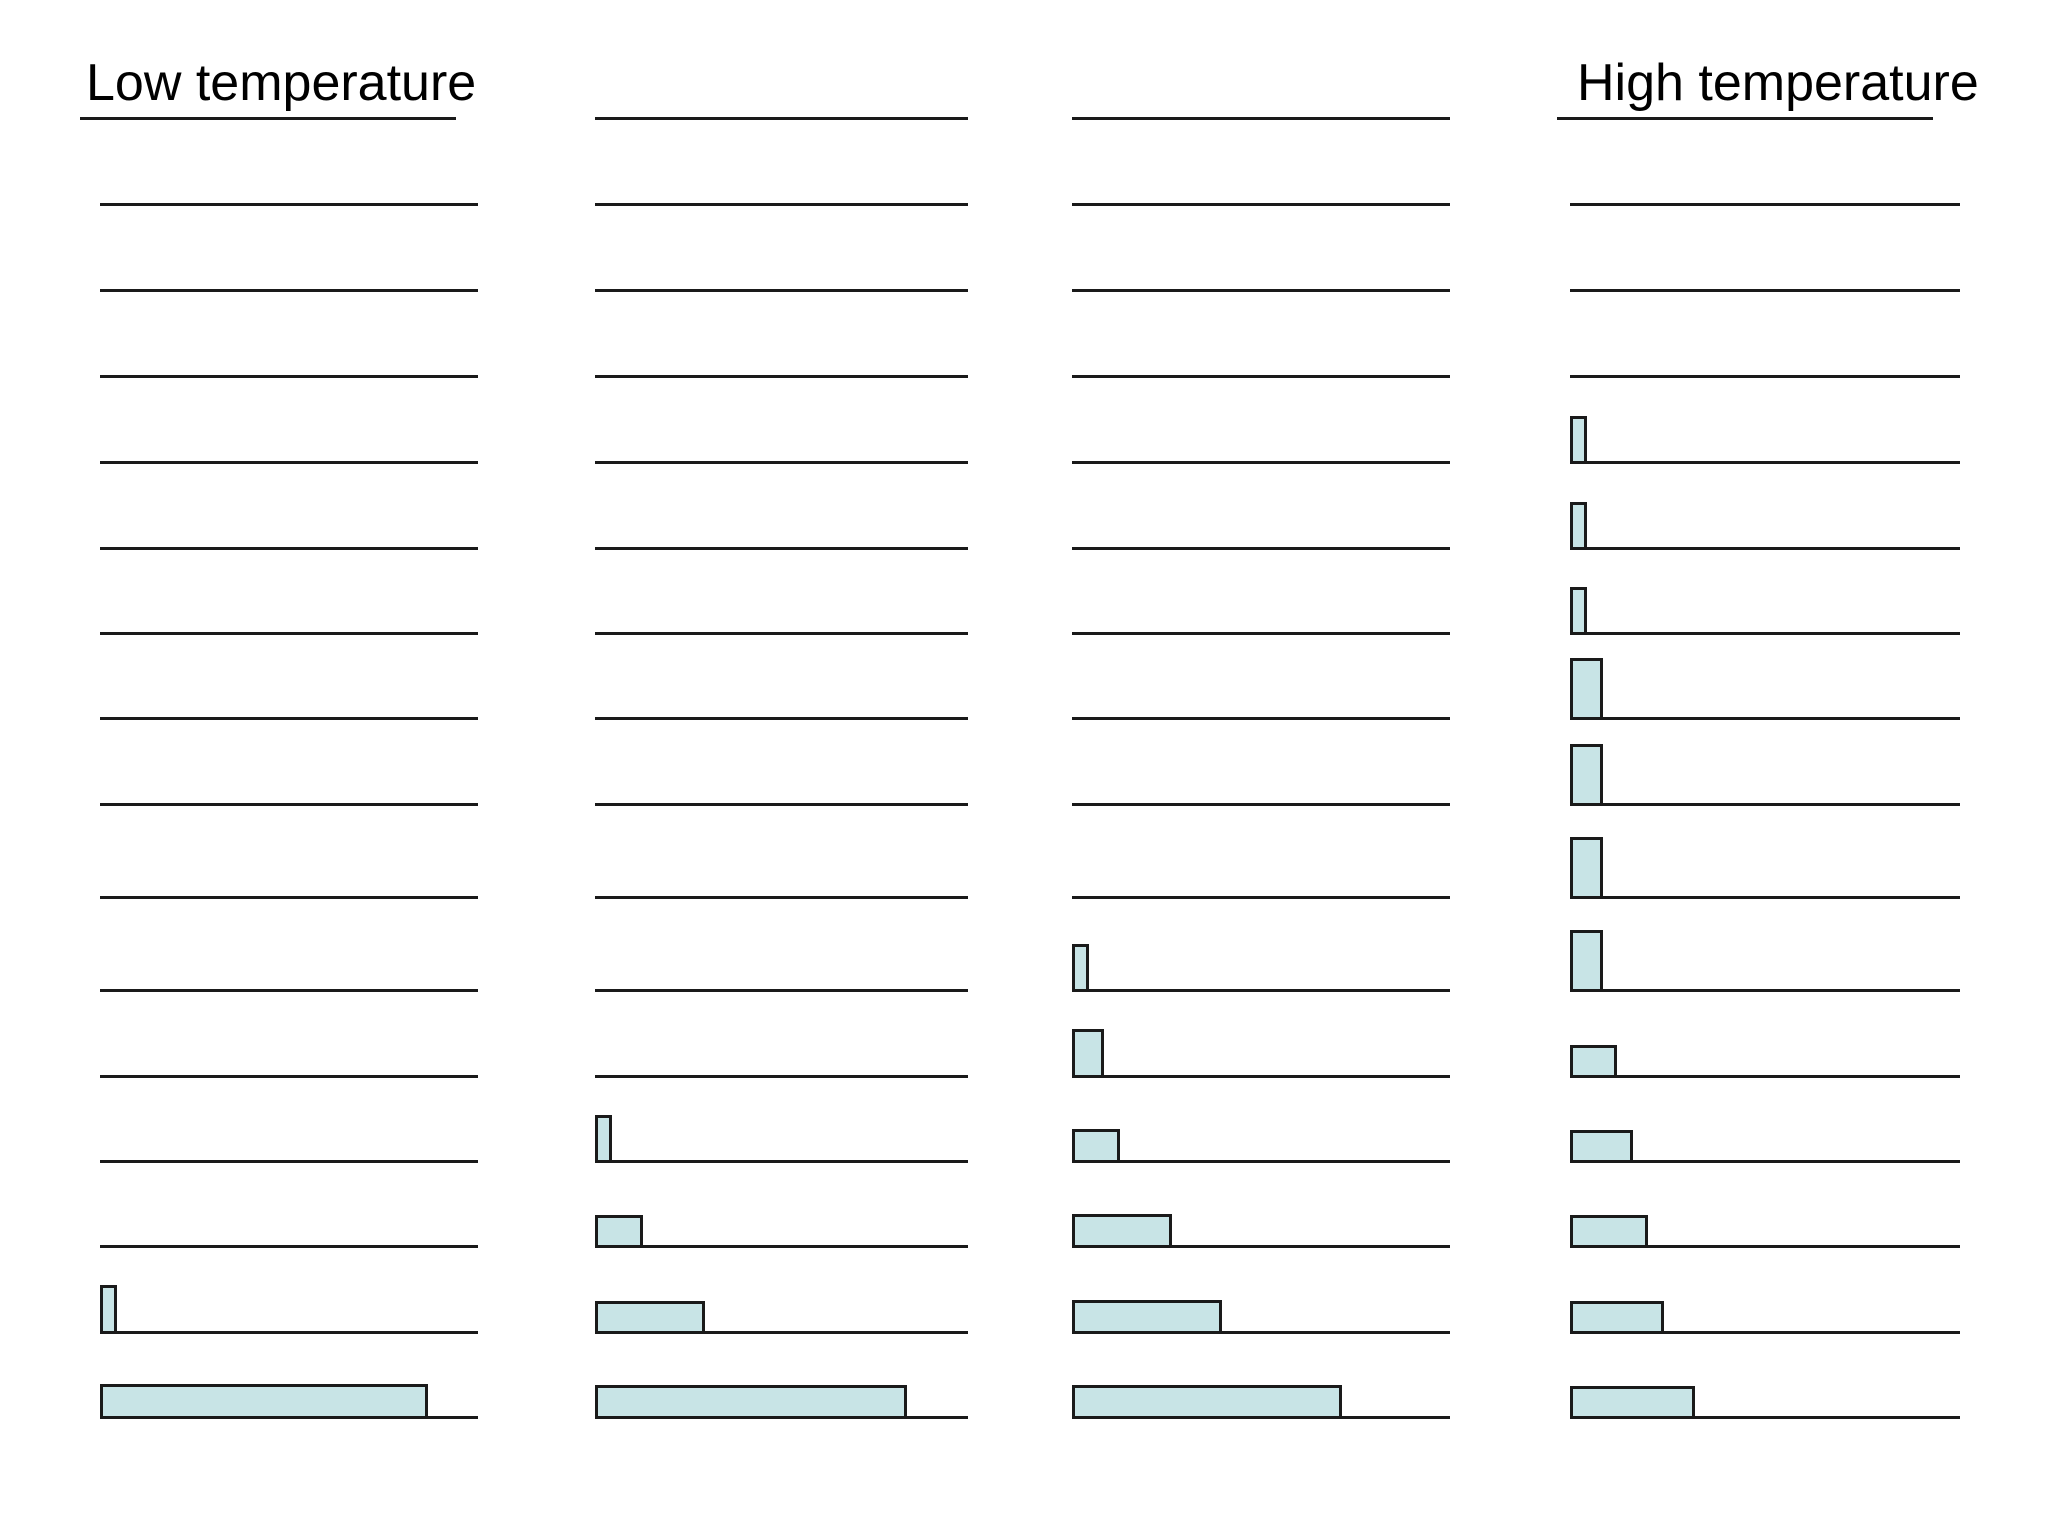  I want to click on column-label-high-temperature: High temperature, so click(1778, 83).